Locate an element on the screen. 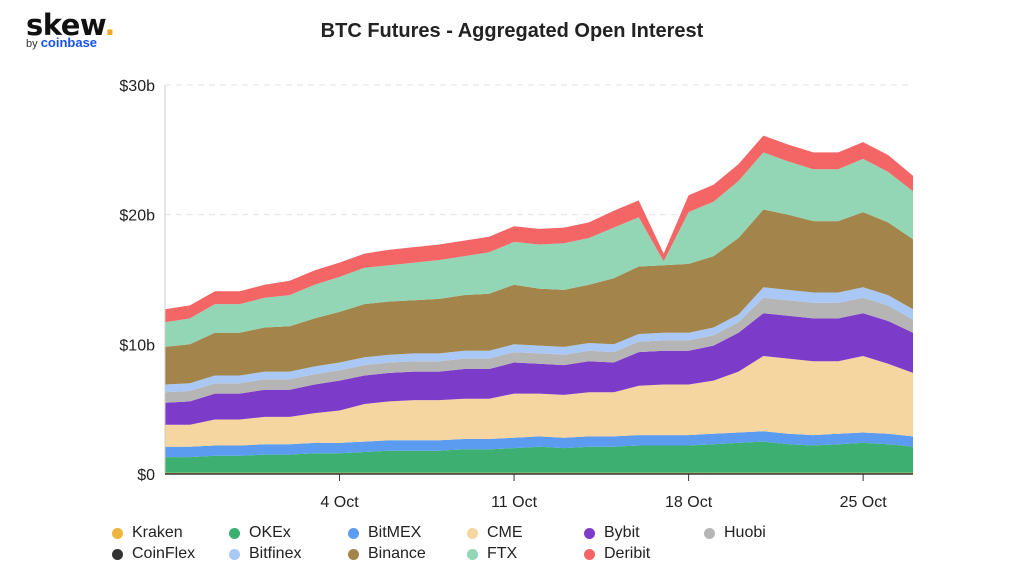 The image size is (1024, 572). legend-label: BitMEX is located at coordinates (395, 532).